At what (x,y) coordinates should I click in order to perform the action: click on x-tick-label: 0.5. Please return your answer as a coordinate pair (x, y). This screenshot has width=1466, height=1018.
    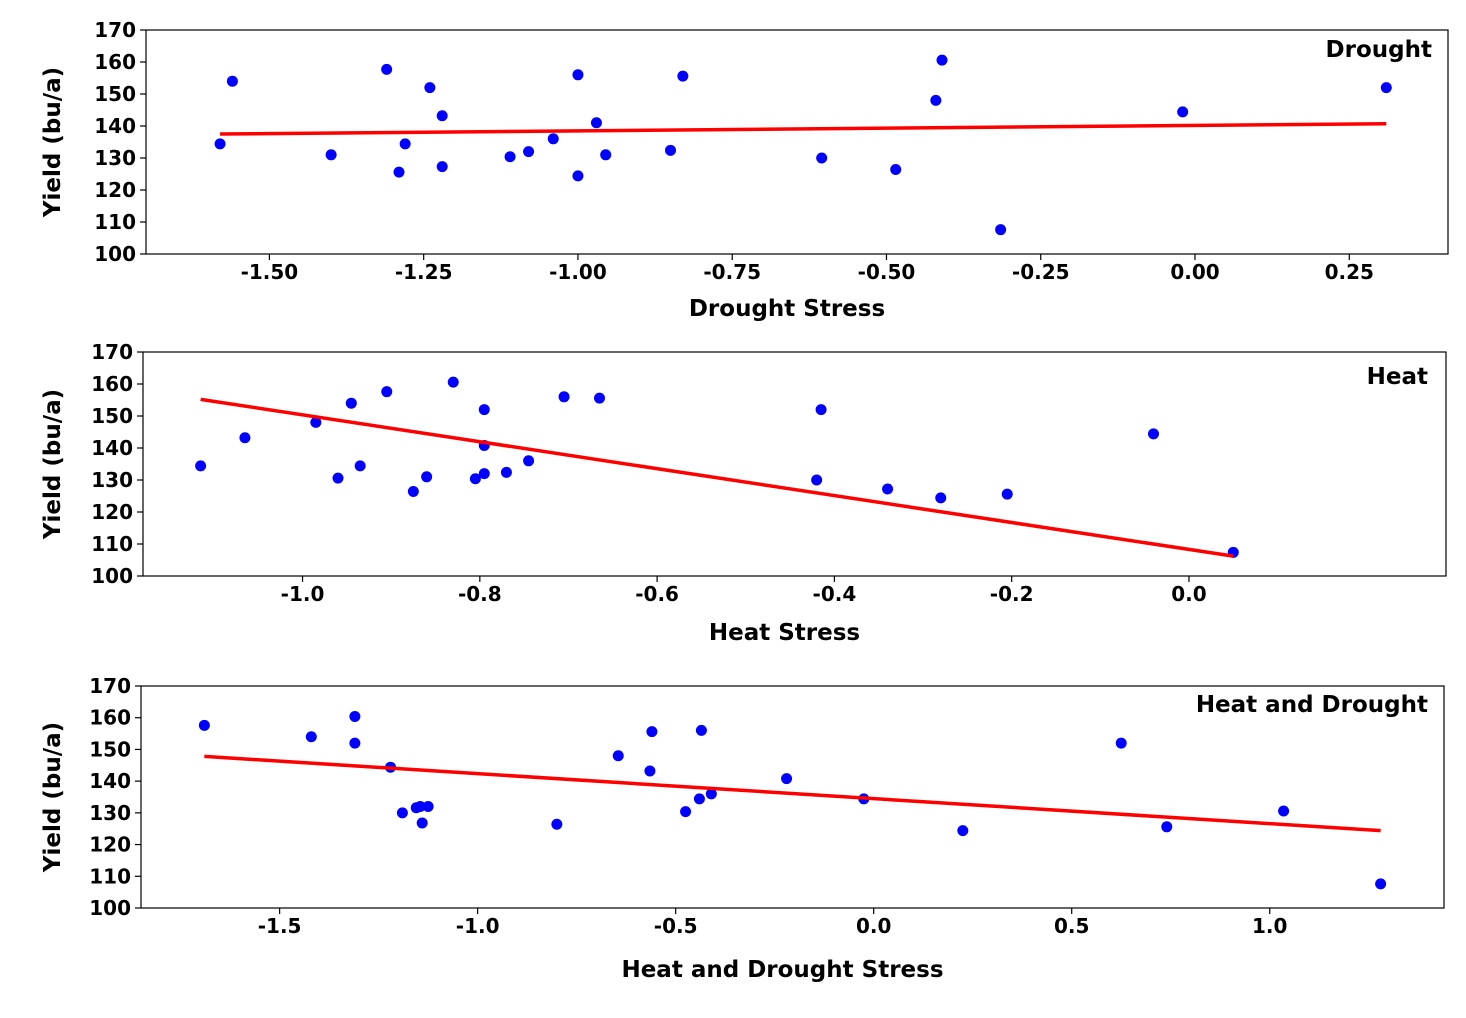
    Looking at the image, I should click on (1071, 926).